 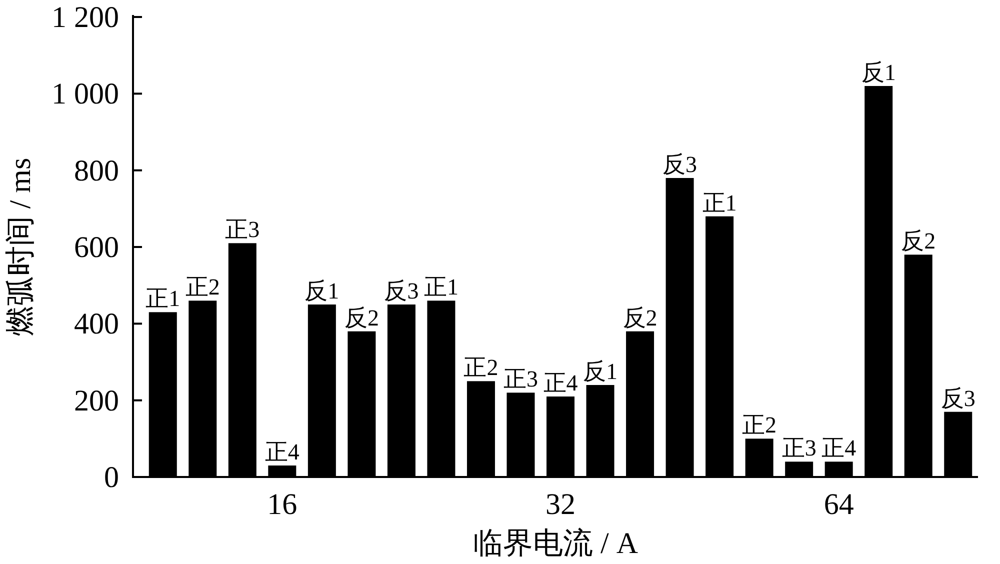 What do you see at coordinates (111, 477) in the screenshot?
I see `y-tick-label: 0` at bounding box center [111, 477].